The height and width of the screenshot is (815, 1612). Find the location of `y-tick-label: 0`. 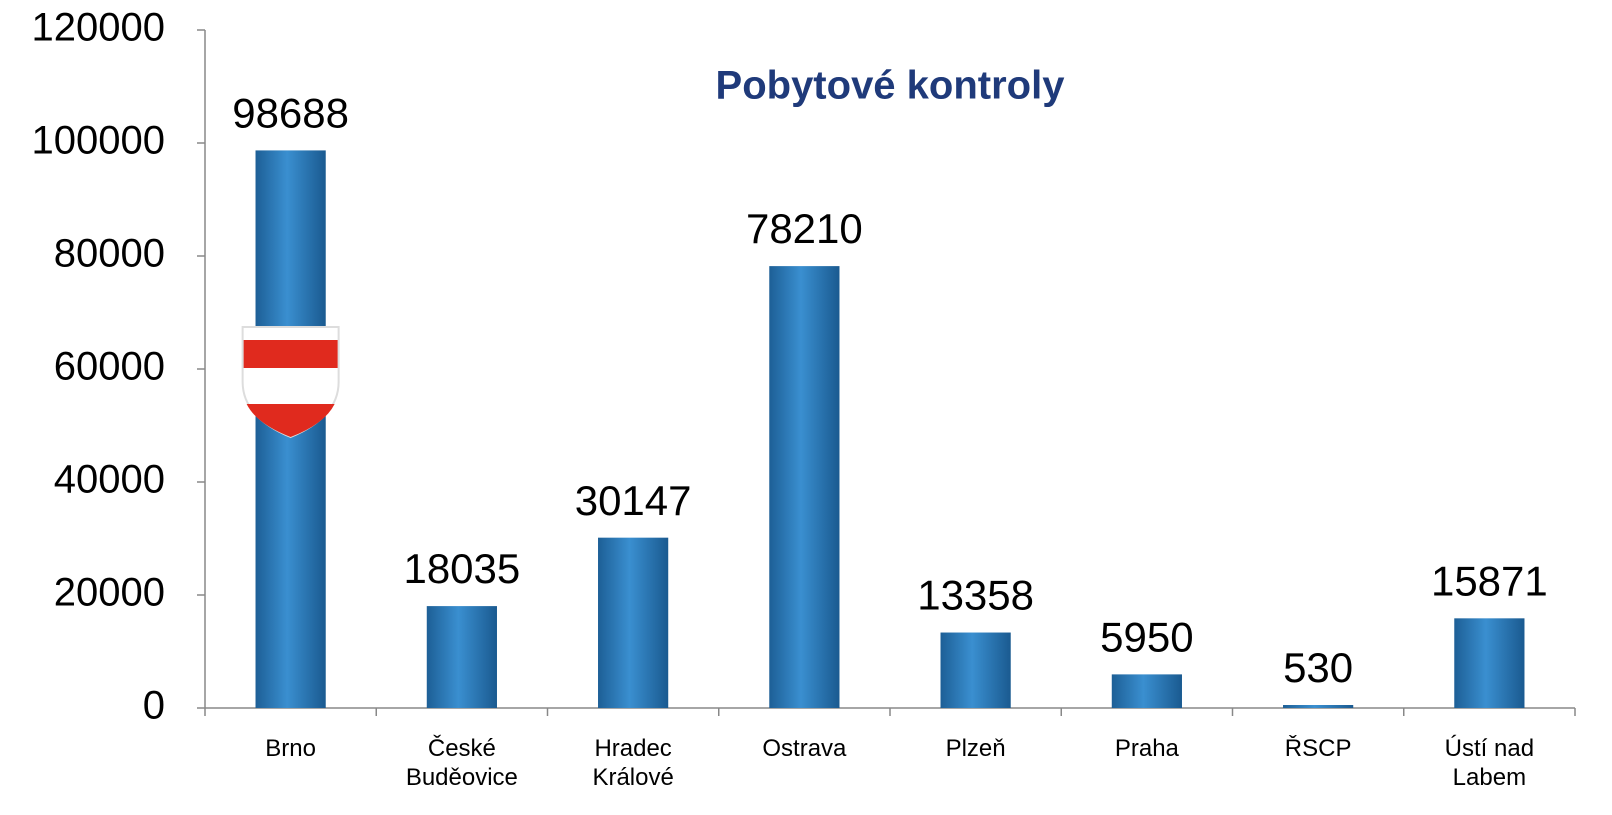

y-tick-label: 0 is located at coordinates (154, 706).